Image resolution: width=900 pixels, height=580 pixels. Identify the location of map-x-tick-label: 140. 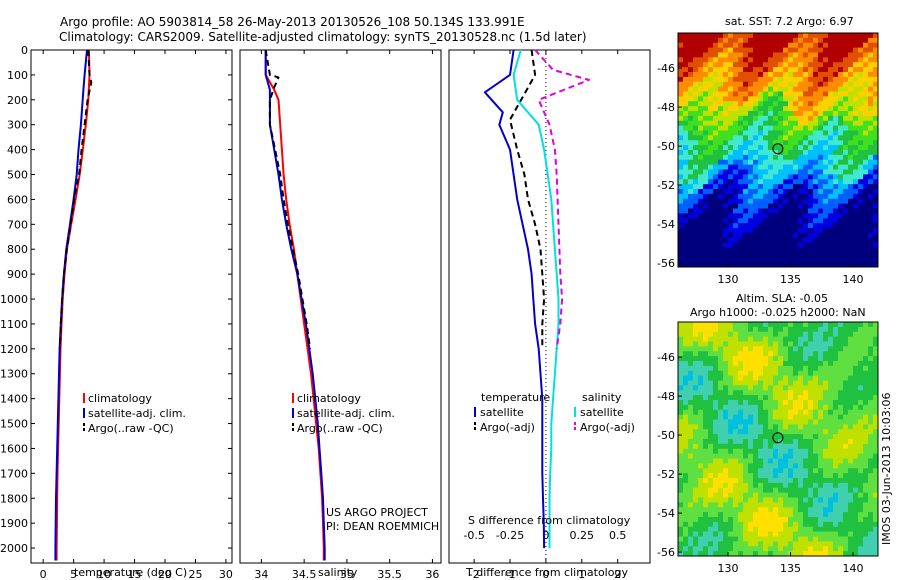
(853, 568).